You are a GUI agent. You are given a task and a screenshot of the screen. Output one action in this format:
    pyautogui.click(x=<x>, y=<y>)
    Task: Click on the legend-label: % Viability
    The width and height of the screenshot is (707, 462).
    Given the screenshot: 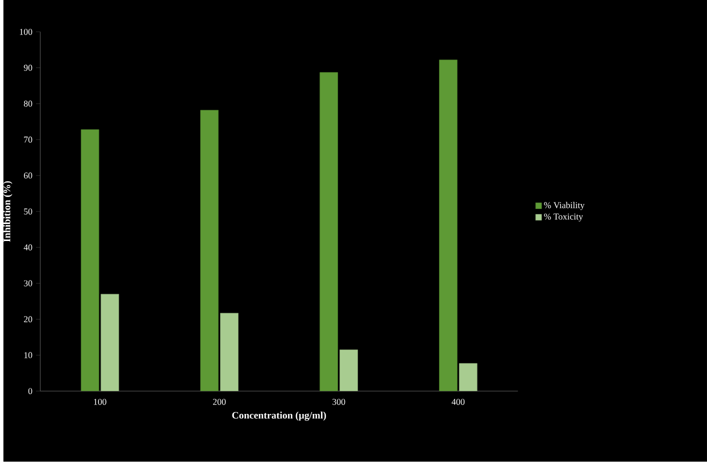 What is the action you would take?
    pyautogui.click(x=564, y=206)
    